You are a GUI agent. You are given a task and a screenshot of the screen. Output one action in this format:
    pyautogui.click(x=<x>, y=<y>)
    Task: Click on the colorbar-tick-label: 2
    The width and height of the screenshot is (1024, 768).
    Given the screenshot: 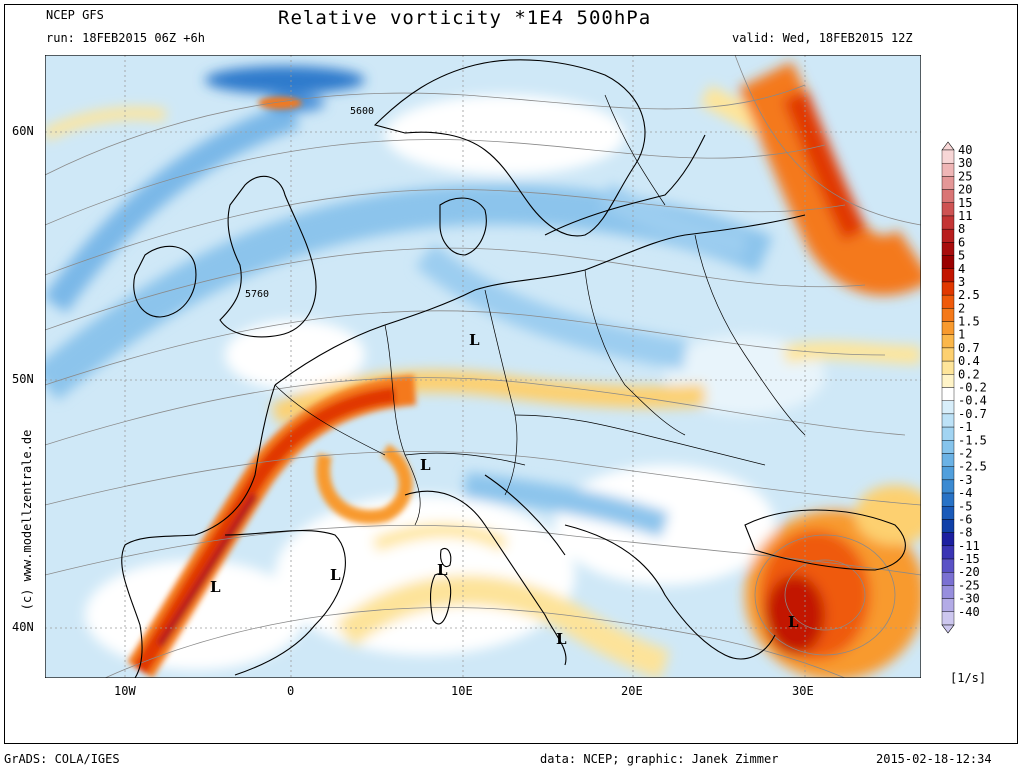 What is the action you would take?
    pyautogui.click(x=961, y=308)
    